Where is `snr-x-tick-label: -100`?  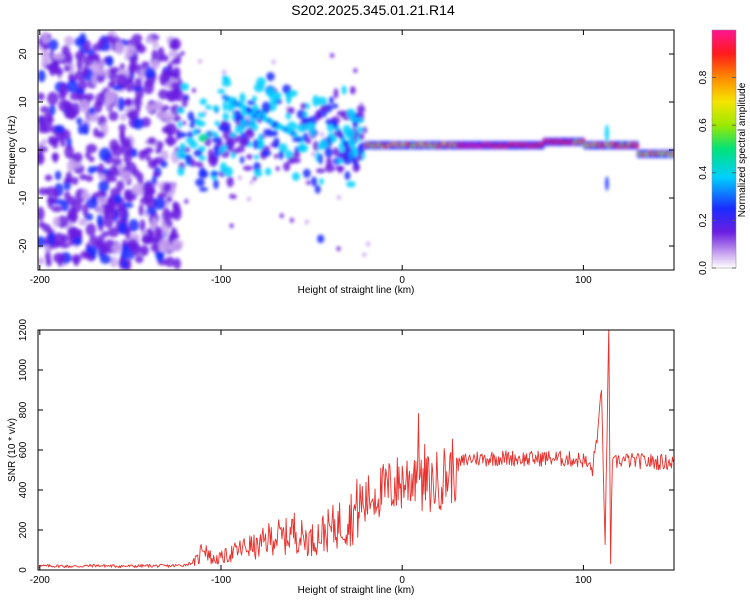 snr-x-tick-label: -100 is located at coordinates (221, 580).